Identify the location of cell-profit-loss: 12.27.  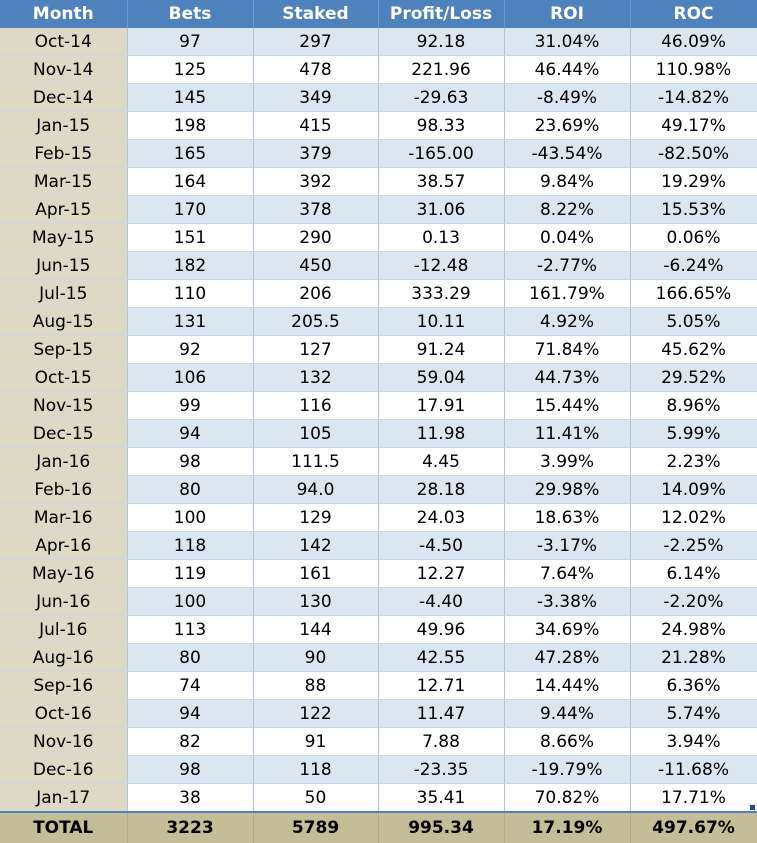
(441, 573).